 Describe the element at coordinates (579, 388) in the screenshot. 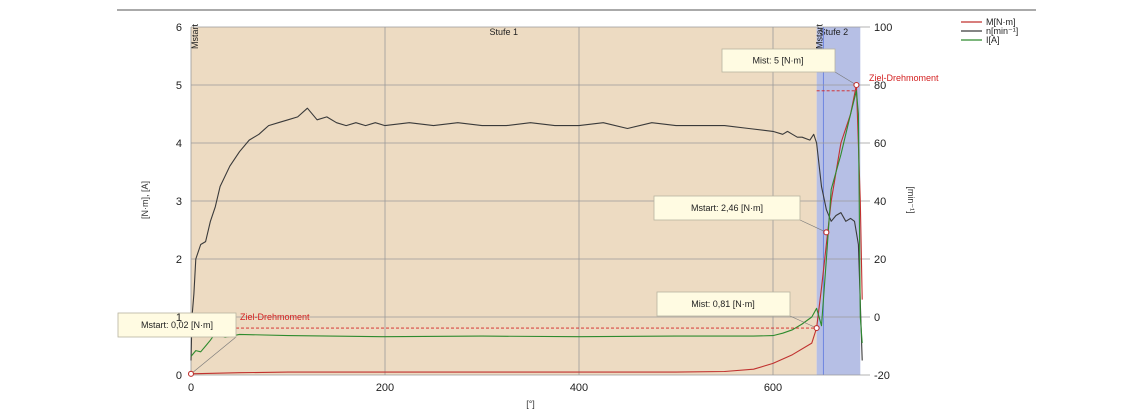

I see `x-tick-label: 400` at that location.